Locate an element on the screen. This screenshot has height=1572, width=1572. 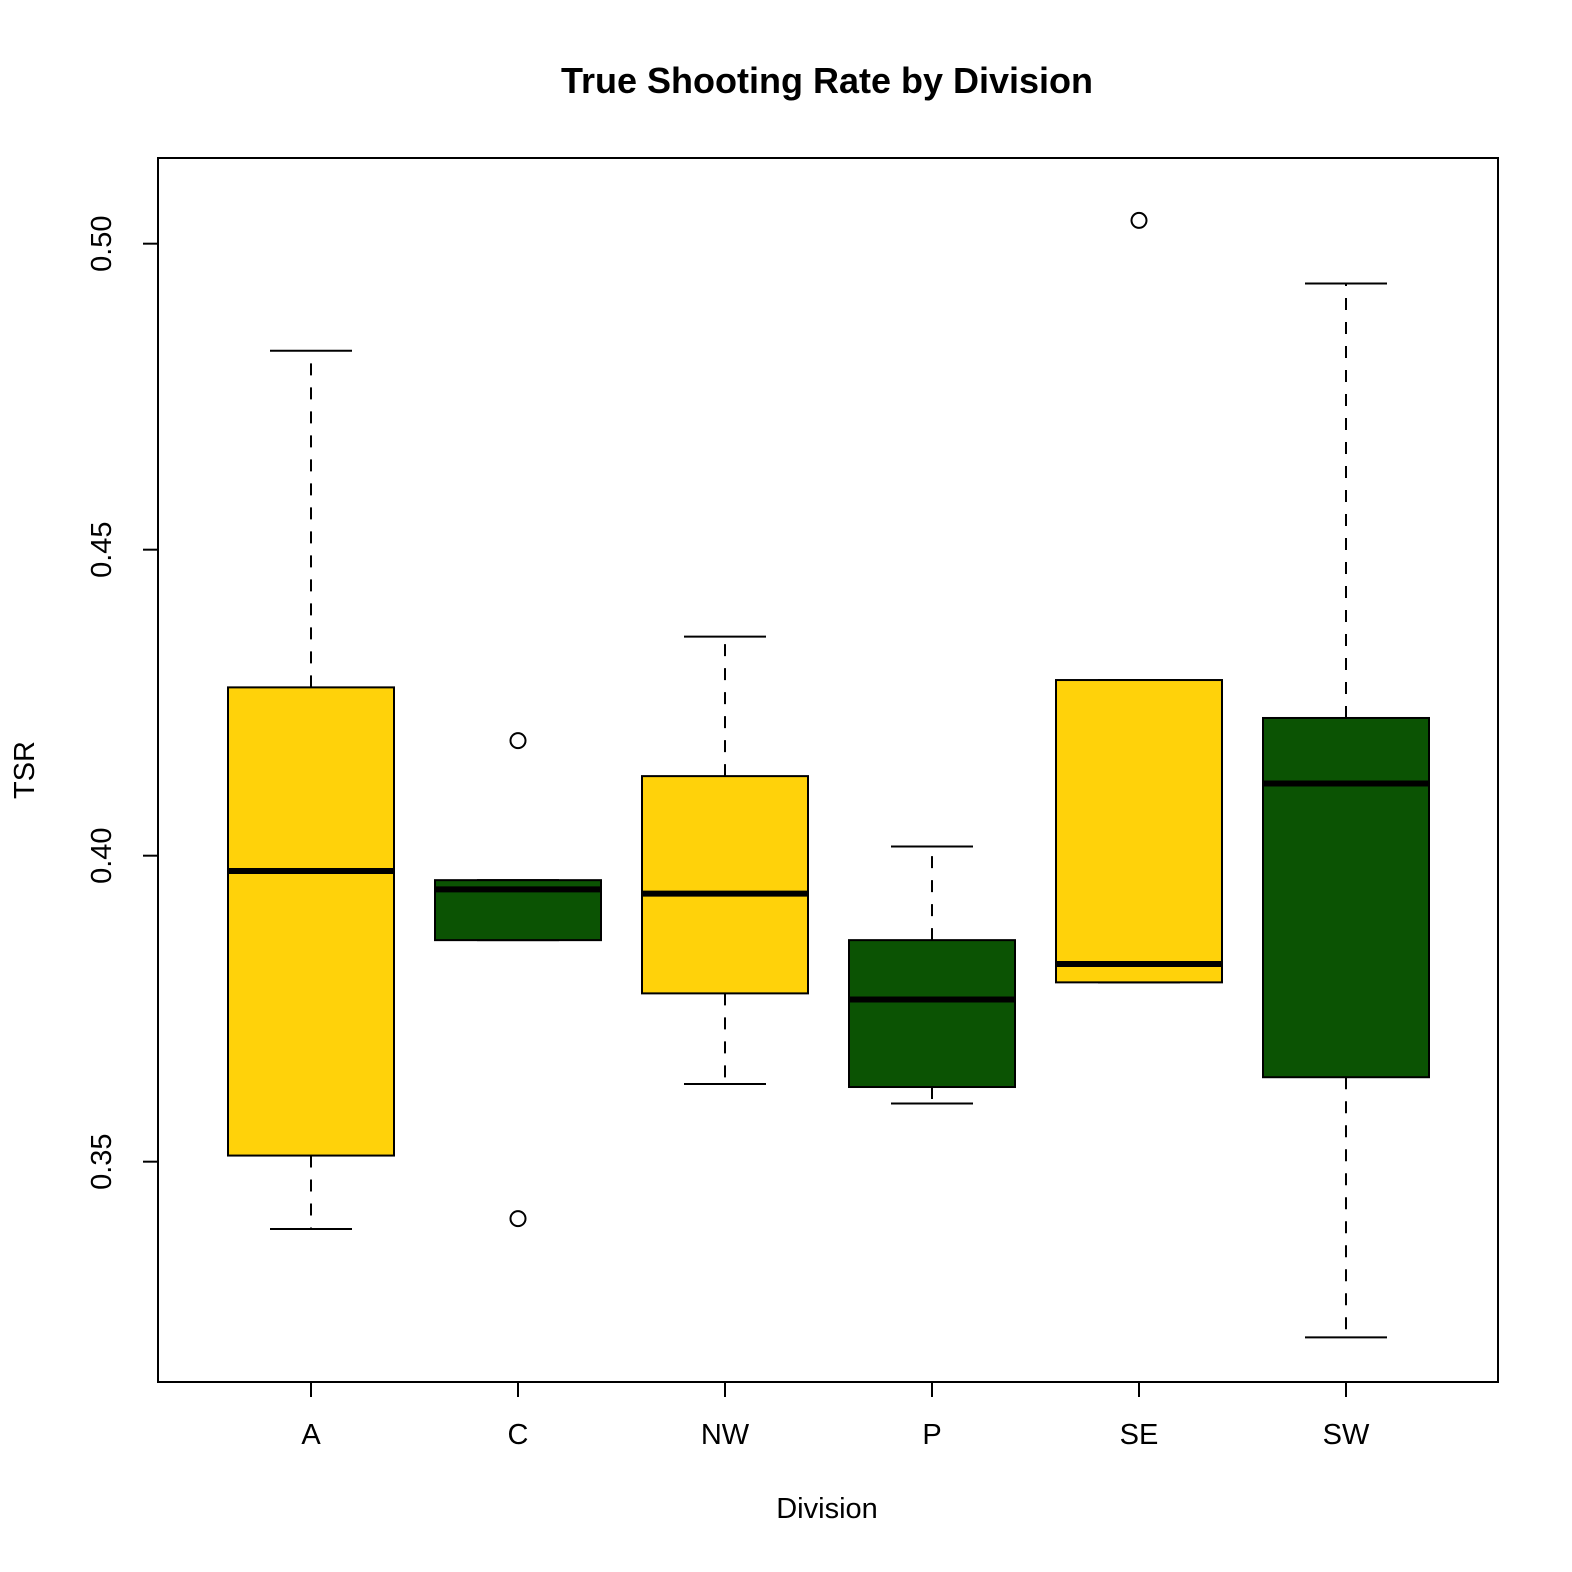
x-tick-label-nw: NW is located at coordinates (725, 1435).